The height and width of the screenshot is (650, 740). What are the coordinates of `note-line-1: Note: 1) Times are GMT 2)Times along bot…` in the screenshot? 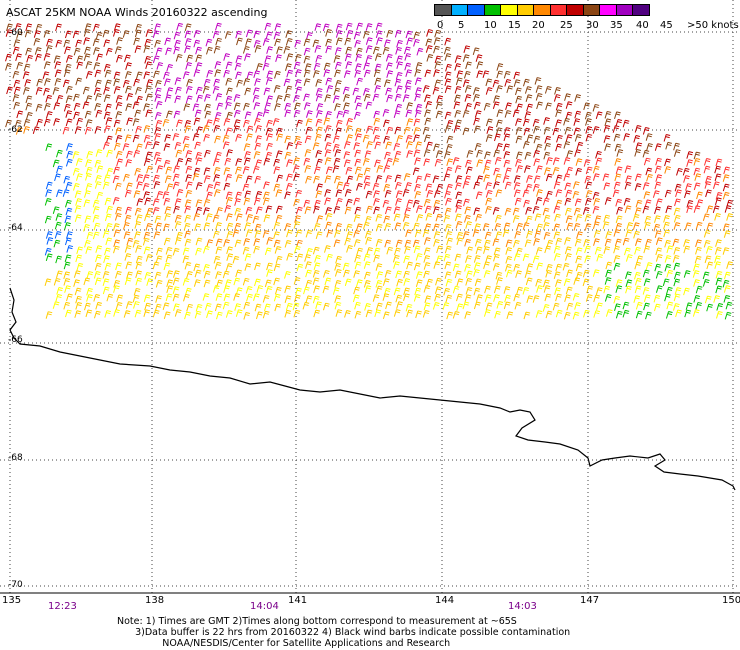 It's located at (317, 621).